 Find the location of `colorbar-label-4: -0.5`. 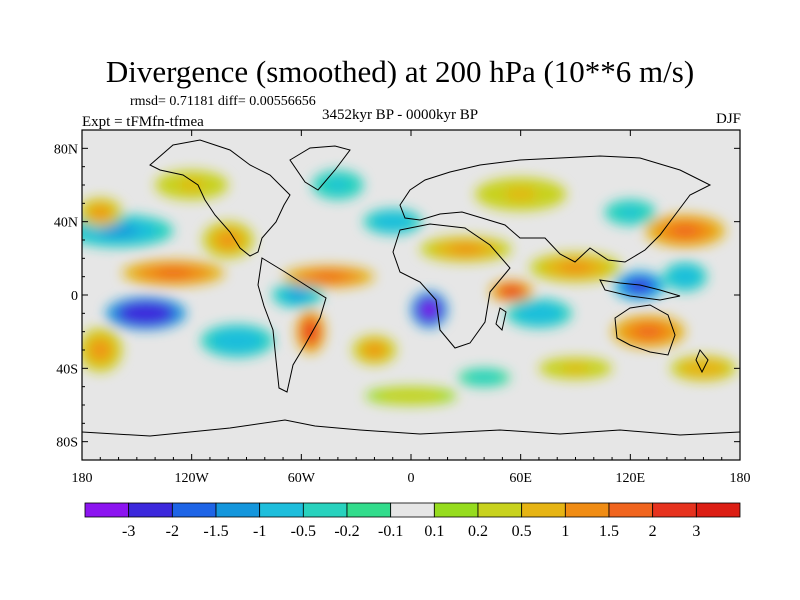

colorbar-label-4: -0.5 is located at coordinates (303, 531).